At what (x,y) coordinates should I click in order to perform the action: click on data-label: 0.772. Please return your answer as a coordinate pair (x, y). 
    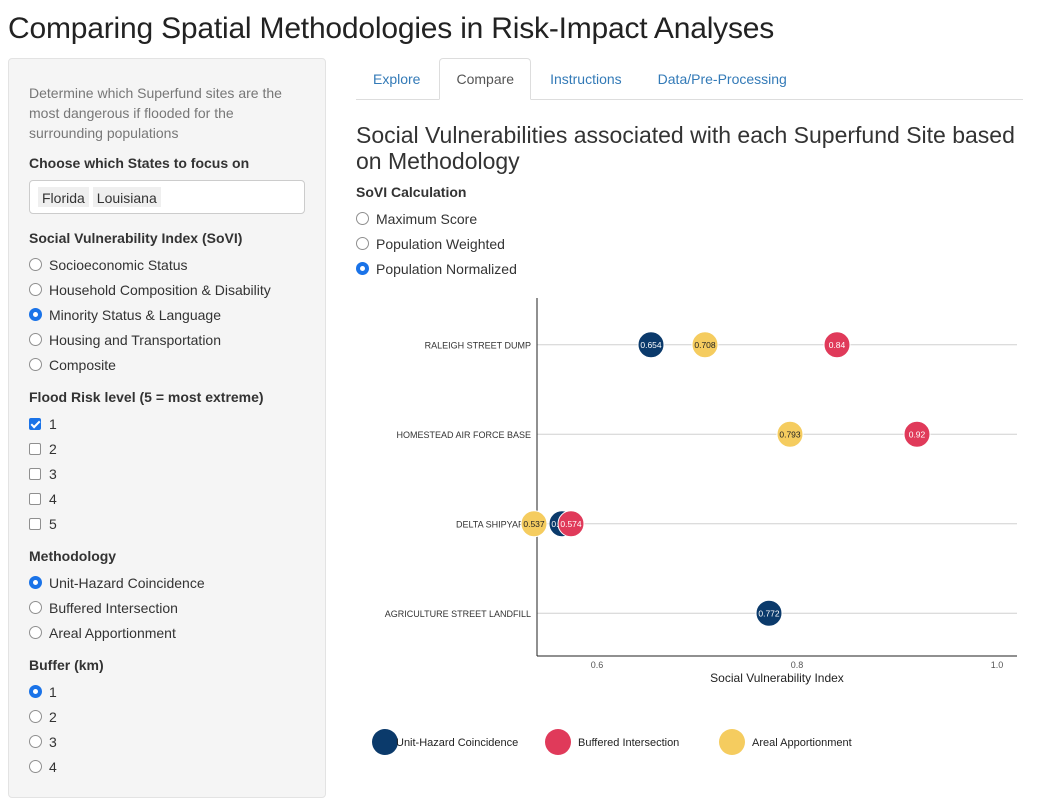
    Looking at the image, I should click on (769, 613).